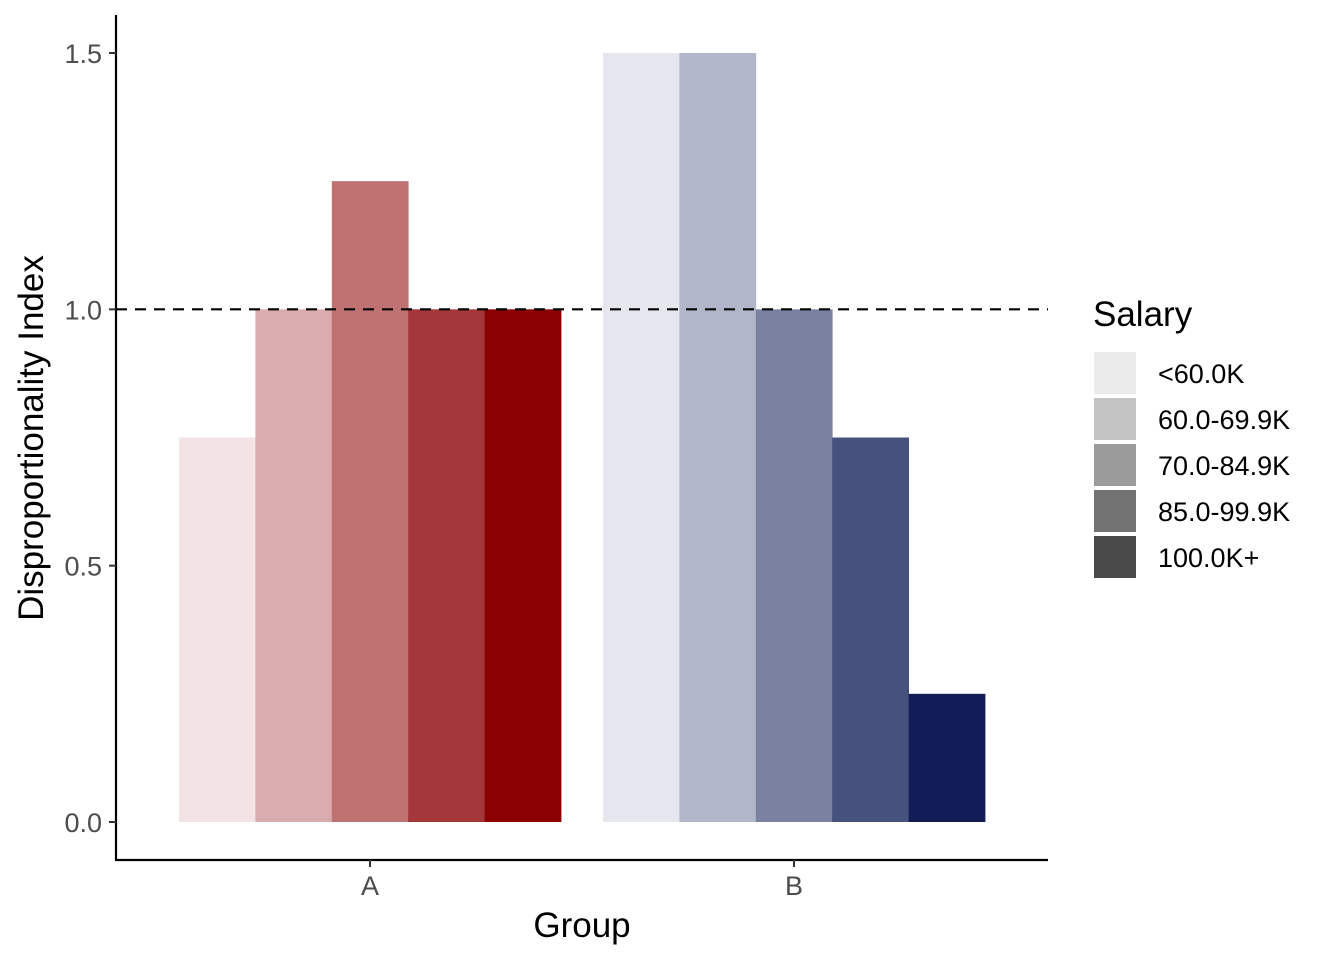 The image size is (1344, 960). I want to click on y-axis-title: Disproportionality Index, so click(31, 438).